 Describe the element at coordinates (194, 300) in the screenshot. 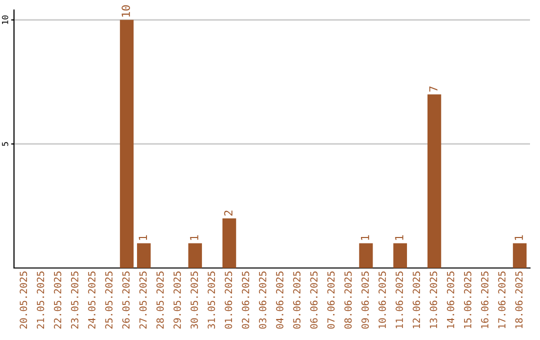

I see `x-tick-label: 30.05.2025` at that location.